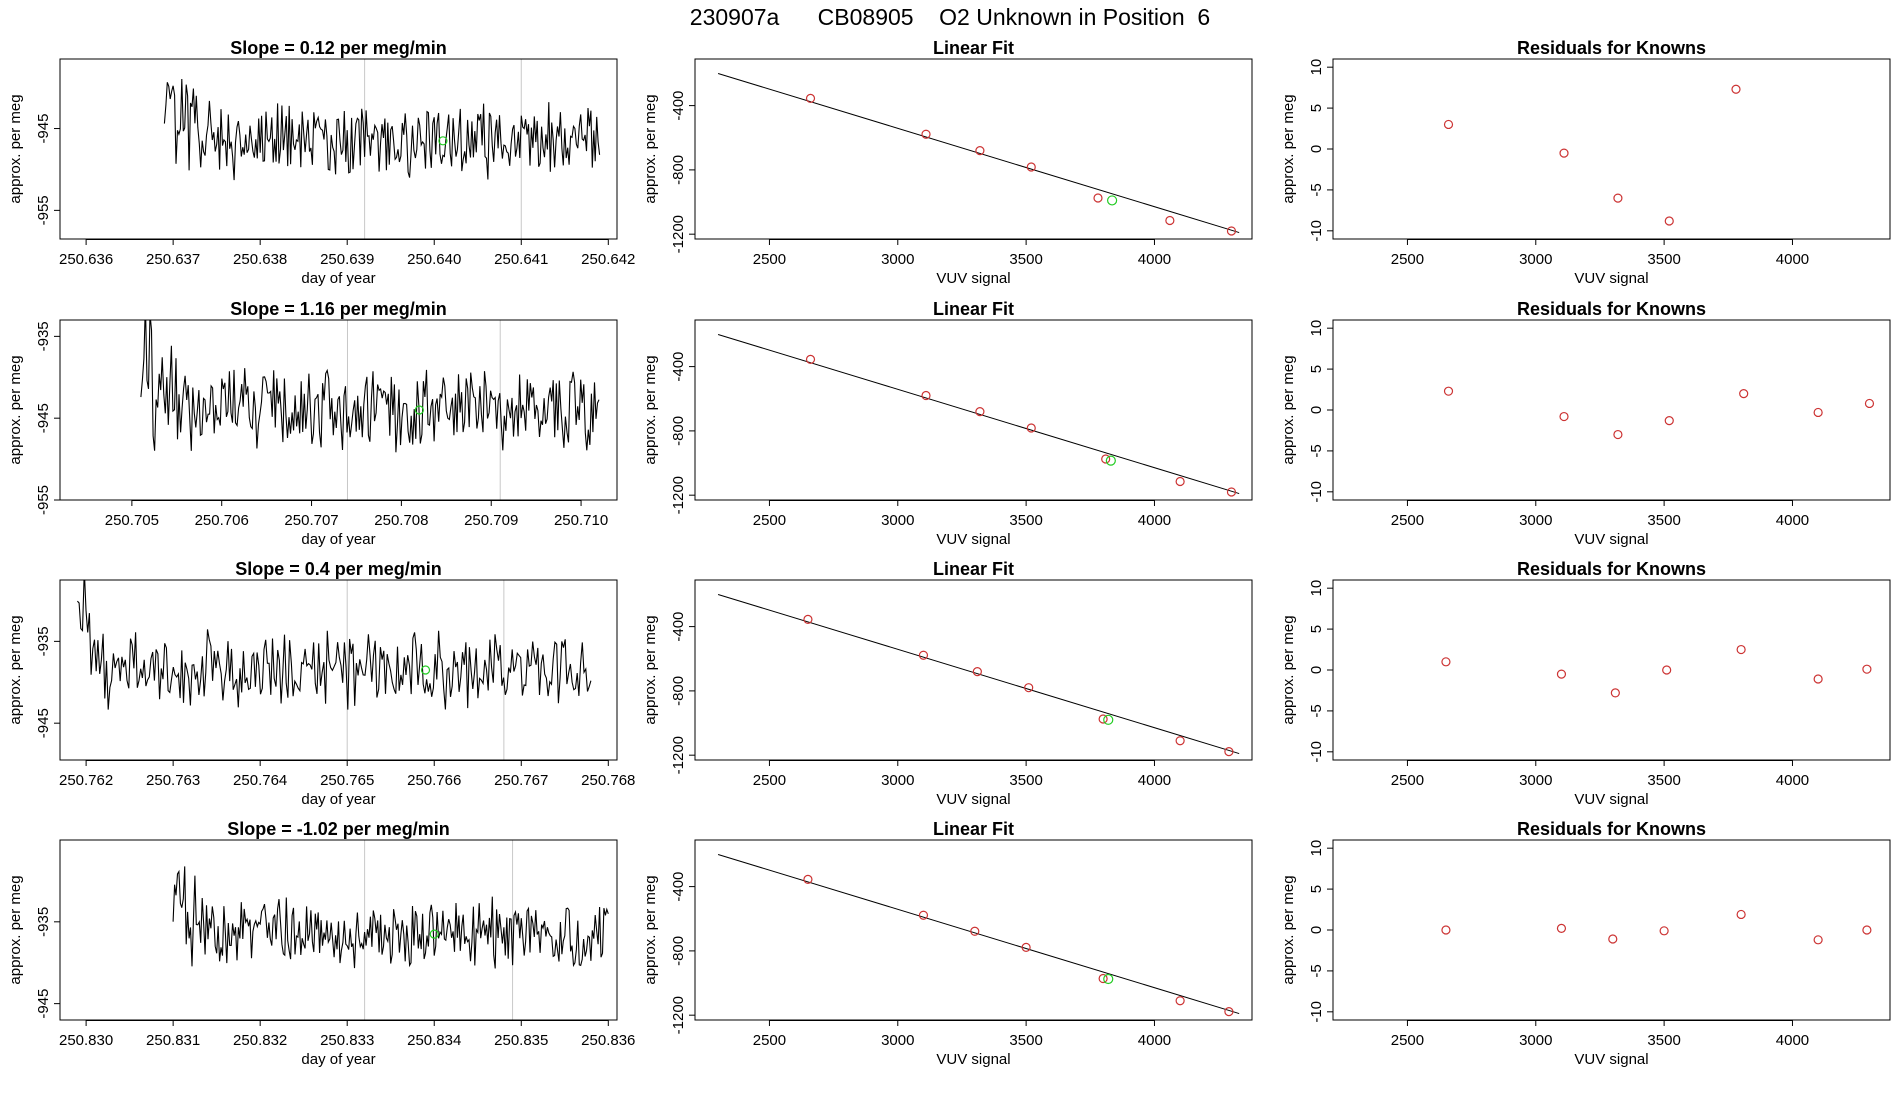 This screenshot has width=1900, height=1100. What do you see at coordinates (1316, 588) in the screenshot?
I see `y-tick-label: 10` at bounding box center [1316, 588].